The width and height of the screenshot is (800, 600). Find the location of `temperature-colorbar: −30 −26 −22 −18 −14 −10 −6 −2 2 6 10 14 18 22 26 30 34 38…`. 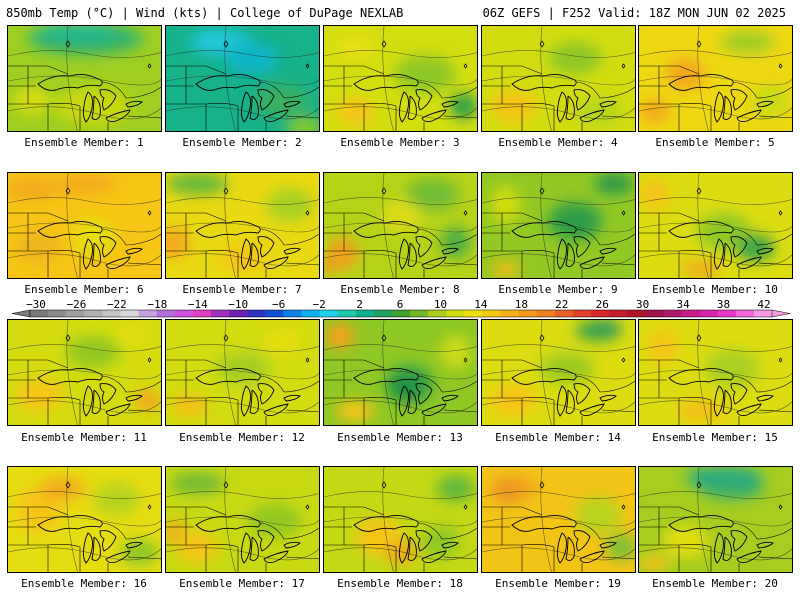

temperature-colorbar: −30 −26 −22 −18 −14 −10 −6 −2 2 6 10 14 18 22 26 30 34 38… is located at coordinates (400, 311).